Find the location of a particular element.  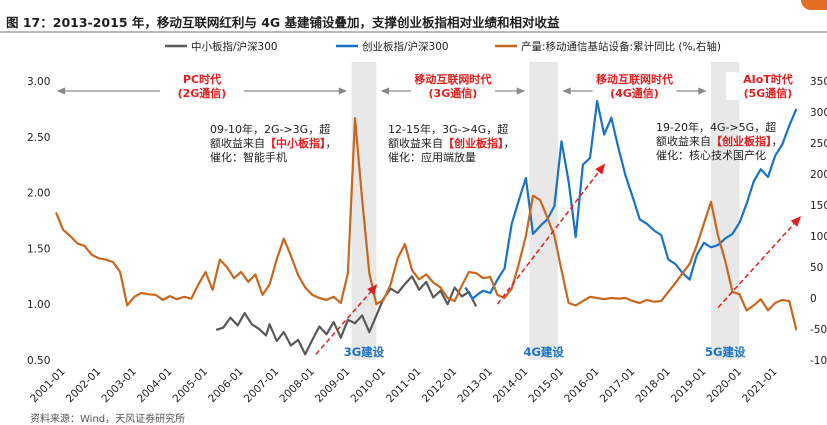

y-right-tick-label-4: 100 is located at coordinates (818, 237).